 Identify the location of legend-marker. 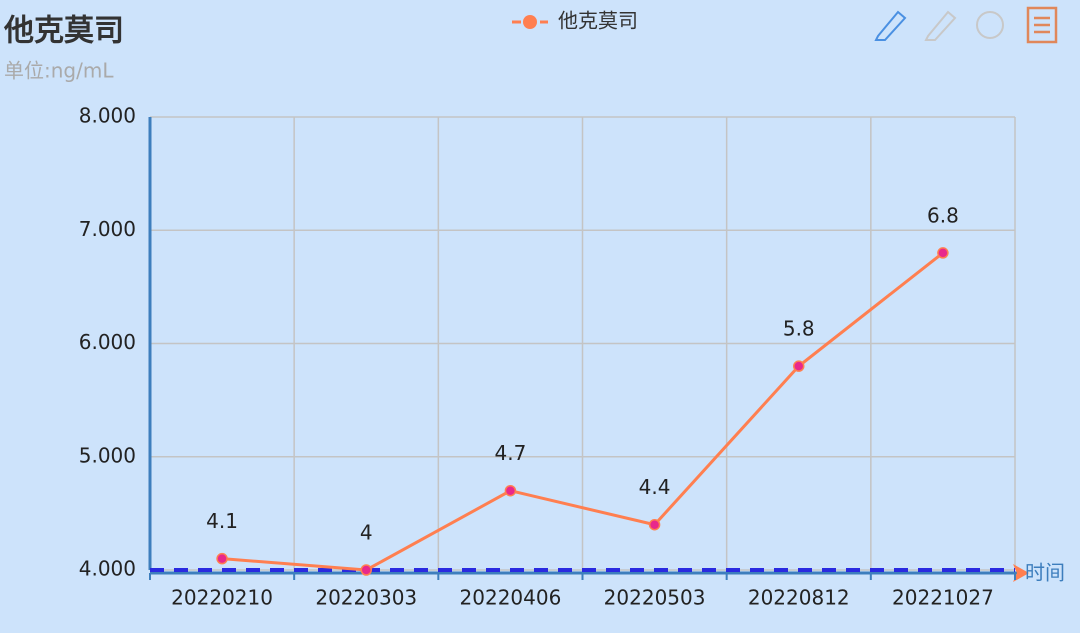
(530, 22).